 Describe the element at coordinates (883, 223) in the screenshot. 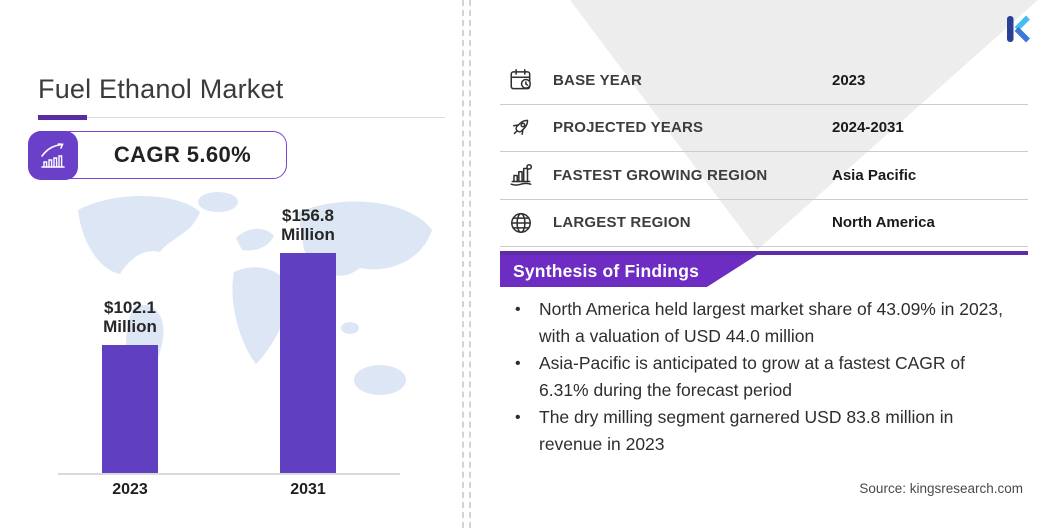

I see `fact-value: North America` at that location.